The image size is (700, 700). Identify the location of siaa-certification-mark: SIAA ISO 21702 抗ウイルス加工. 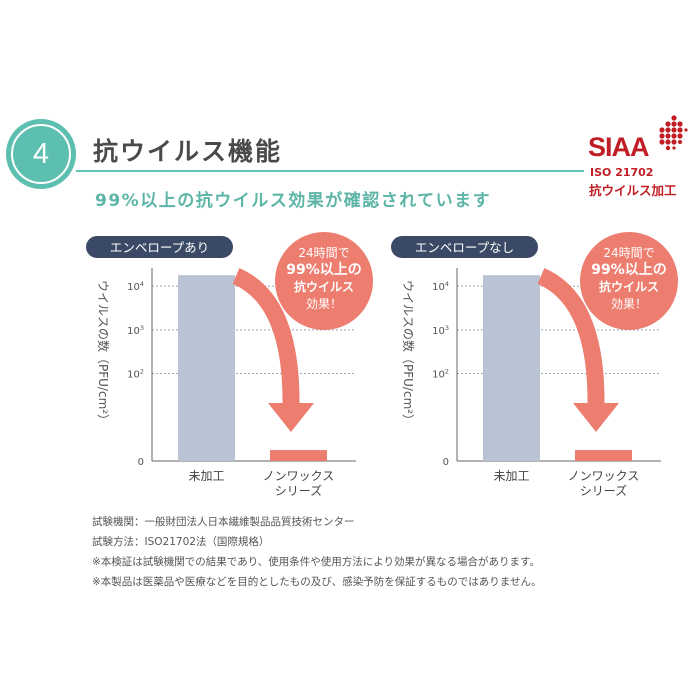
(638, 159).